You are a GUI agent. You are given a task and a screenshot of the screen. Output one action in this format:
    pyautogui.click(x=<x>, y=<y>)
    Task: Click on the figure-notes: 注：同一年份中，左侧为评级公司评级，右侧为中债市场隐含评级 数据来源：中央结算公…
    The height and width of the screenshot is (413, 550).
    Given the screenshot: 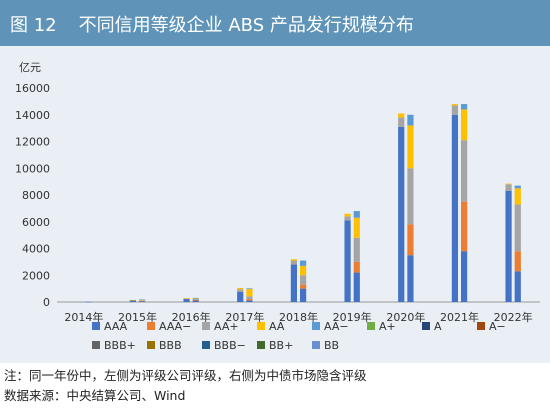 What is the action you would take?
    pyautogui.click(x=185, y=386)
    